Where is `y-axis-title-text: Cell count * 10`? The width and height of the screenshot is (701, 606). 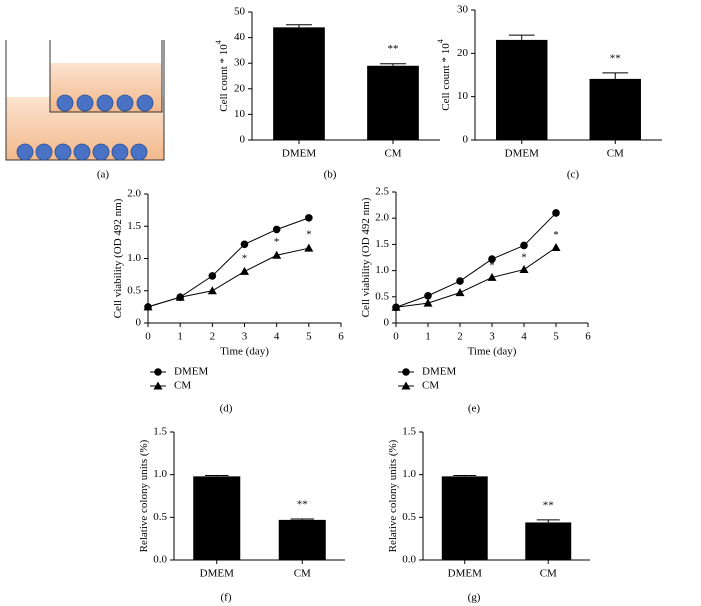 y-axis-title-text: Cell count * 10 is located at coordinates (446, 77).